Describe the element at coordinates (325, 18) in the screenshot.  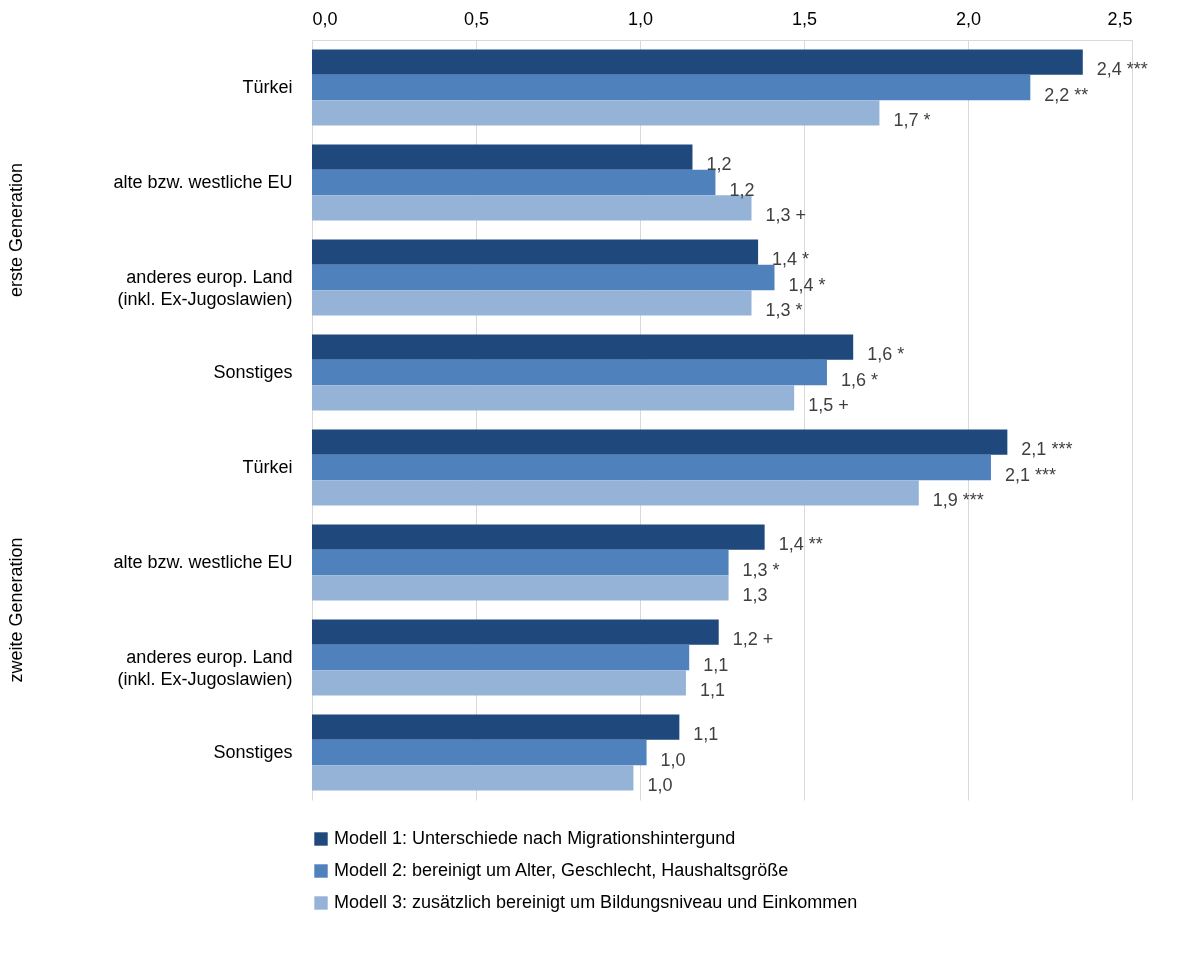
I see `x-tick-label: 0,0` at that location.